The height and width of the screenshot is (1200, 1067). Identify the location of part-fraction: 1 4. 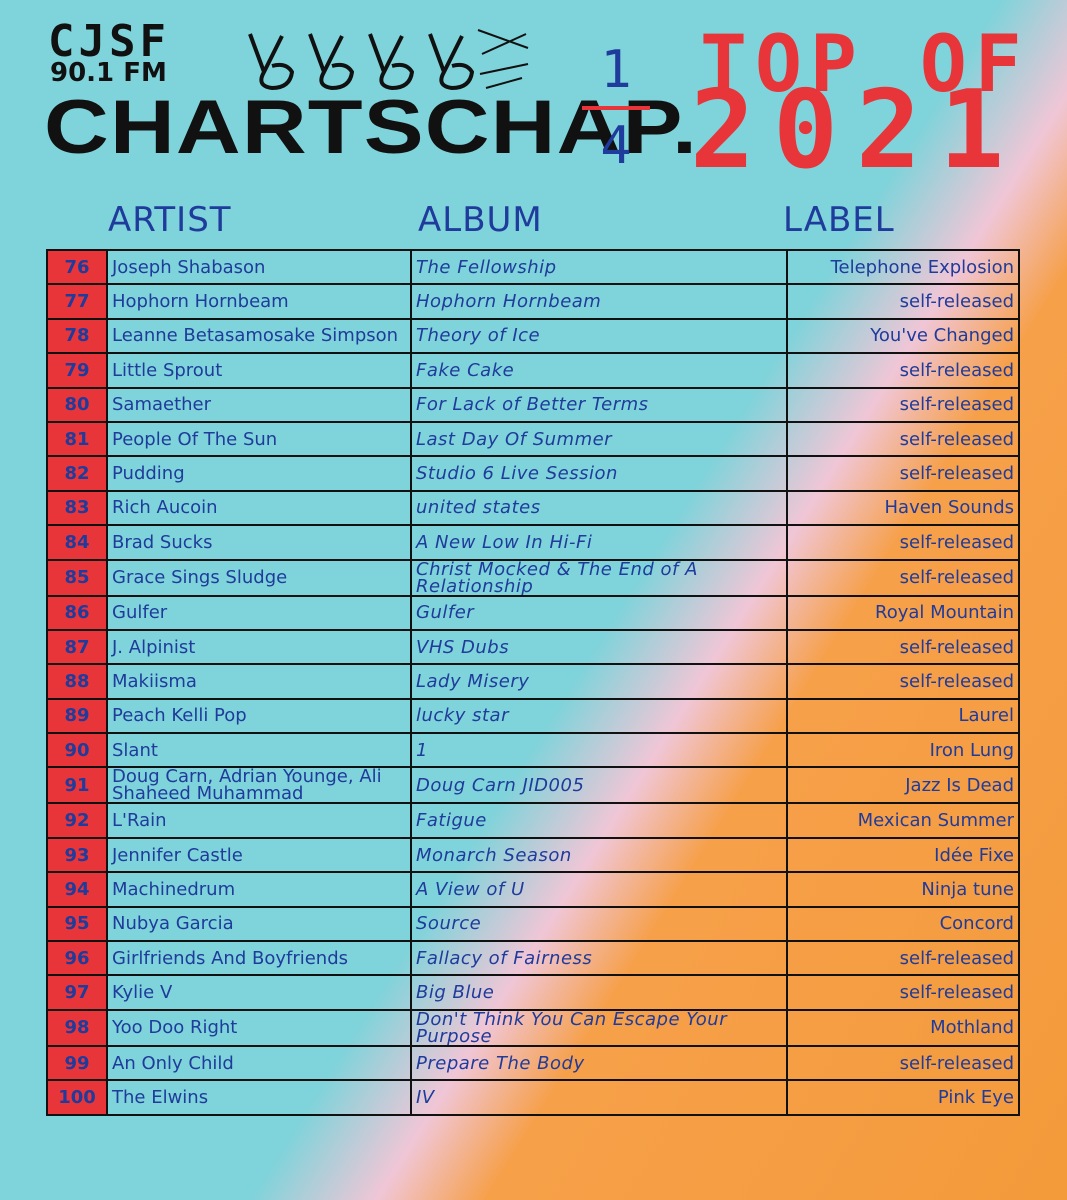
(616, 108).